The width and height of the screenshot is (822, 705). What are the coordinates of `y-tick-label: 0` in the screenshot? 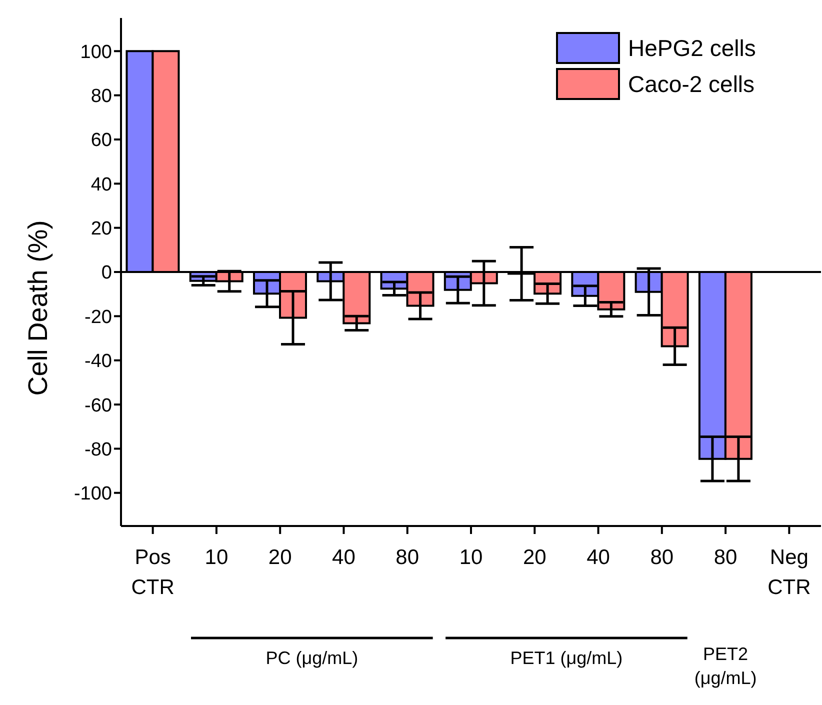 It's located at (106, 273).